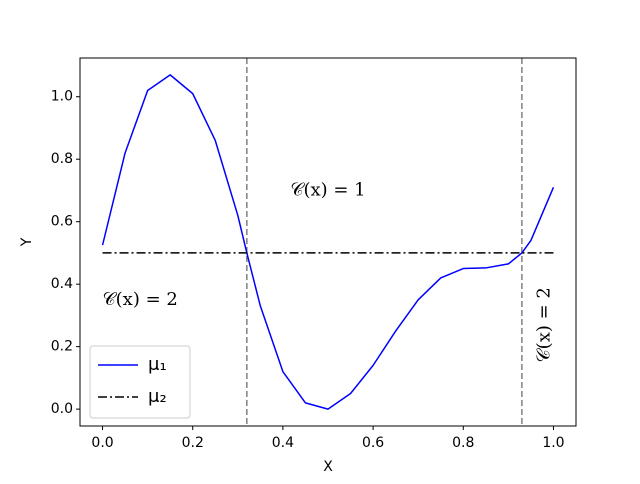  Describe the element at coordinates (328, 467) in the screenshot. I see `x-axis-label: X` at that location.